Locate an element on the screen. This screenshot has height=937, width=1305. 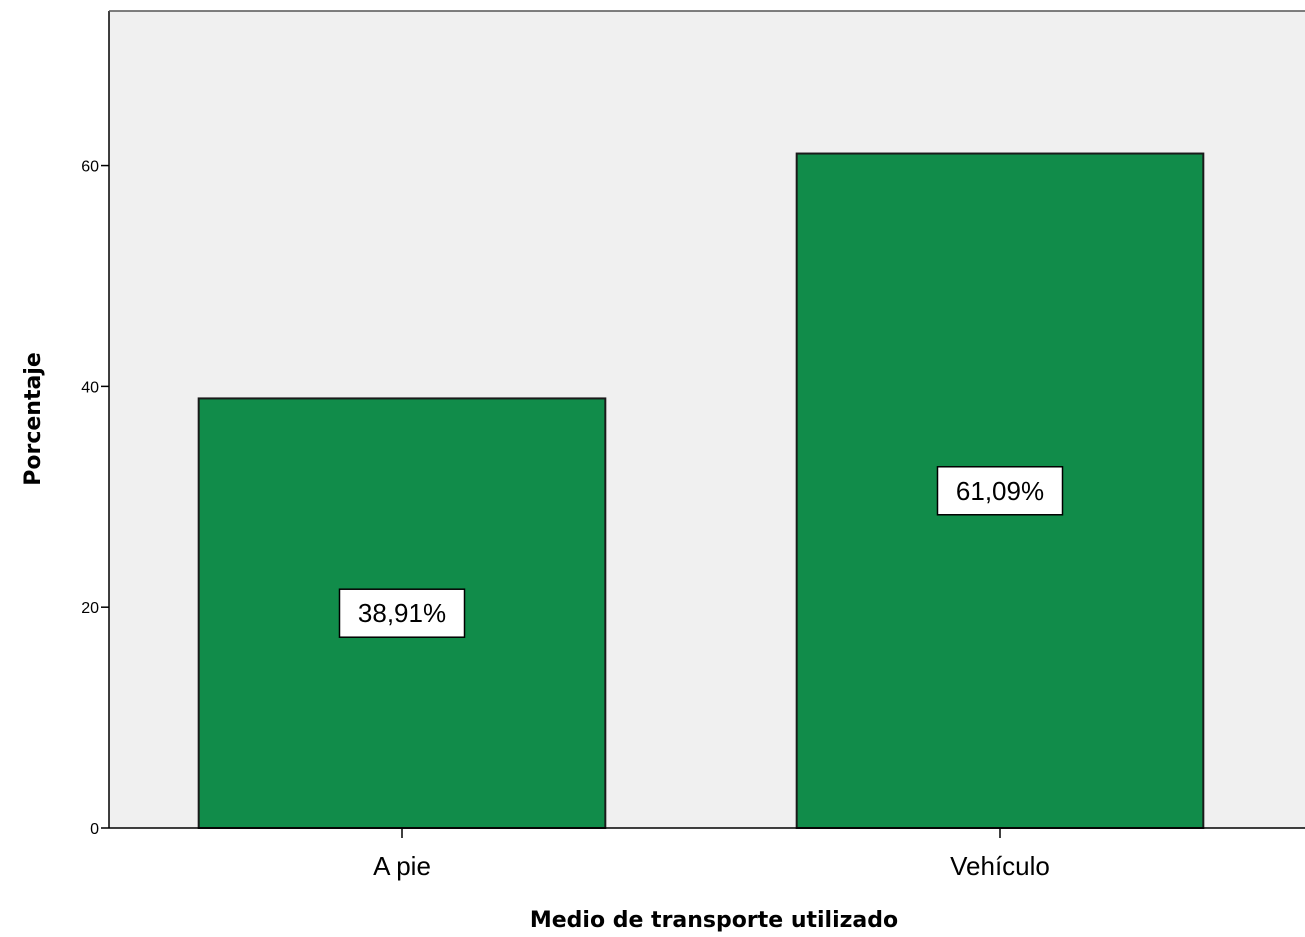
data-label: 61,09% is located at coordinates (1000, 491).